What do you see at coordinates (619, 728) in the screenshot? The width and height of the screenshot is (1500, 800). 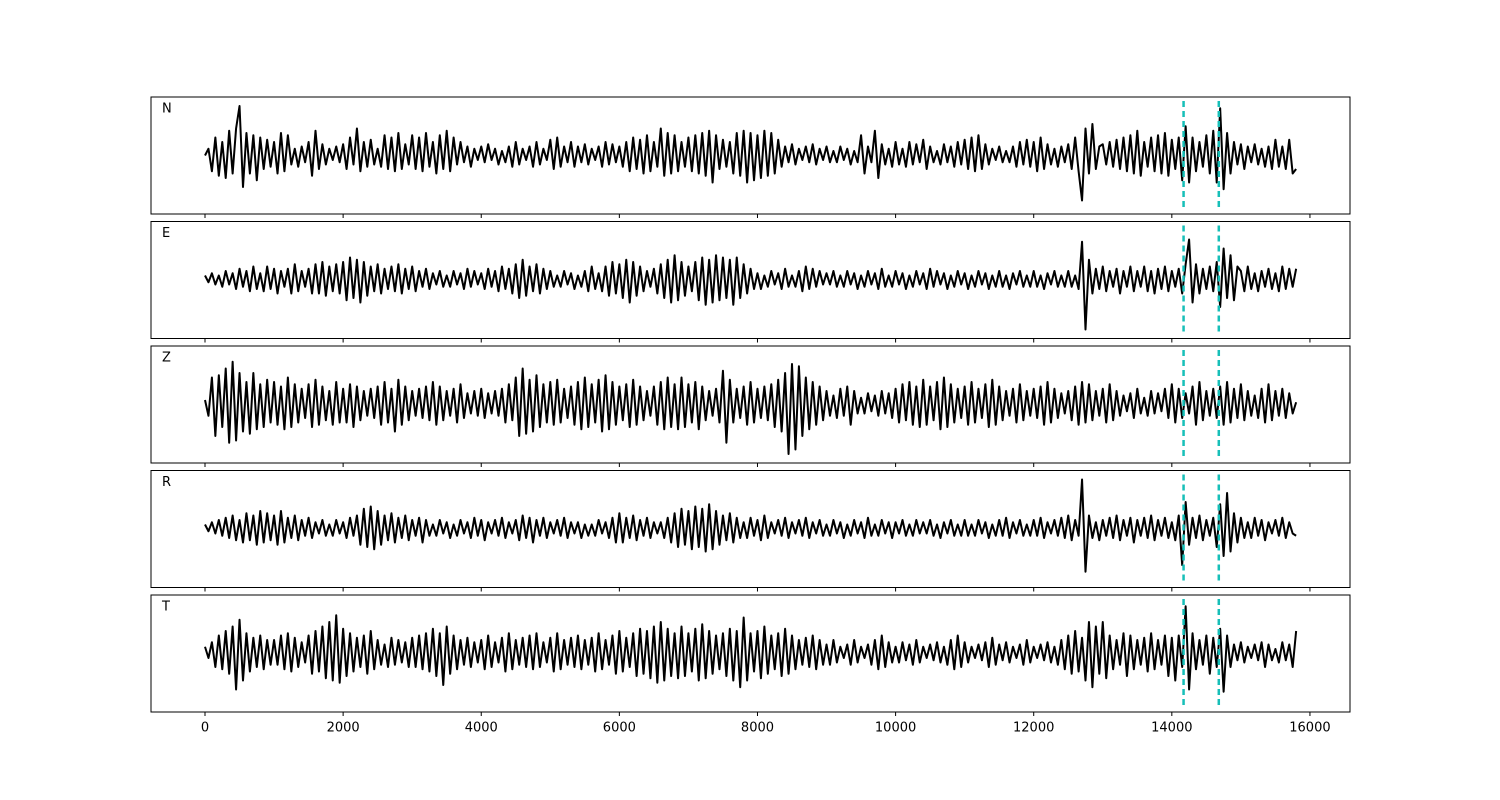 I see `x-tick-label: 6000` at bounding box center [619, 728].